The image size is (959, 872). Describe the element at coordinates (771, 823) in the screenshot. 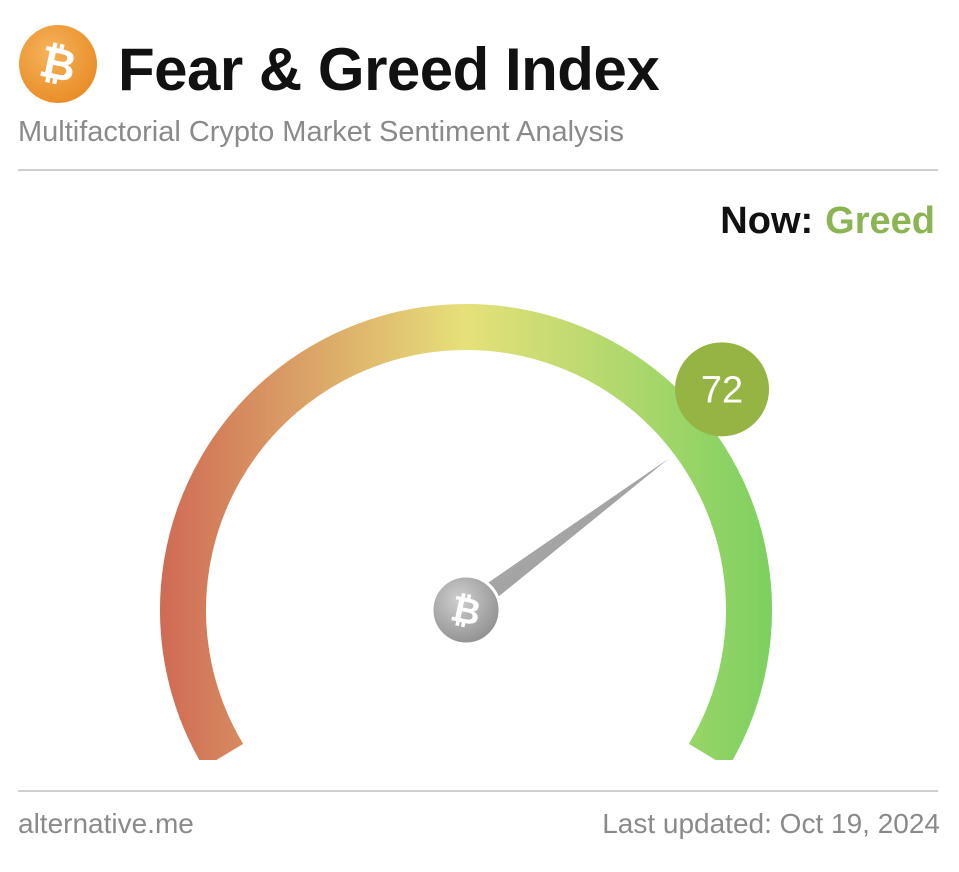

I see `last-updated: Last updated: Oct 19, 2024` at that location.